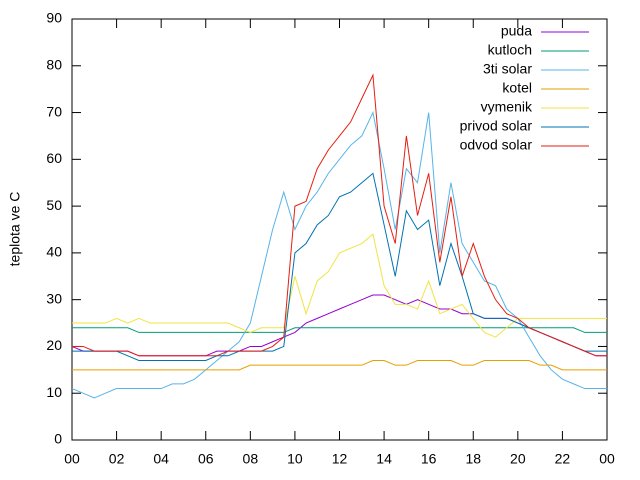 Image resolution: width=640 pixels, height=480 pixels. Describe the element at coordinates (54, 345) in the screenshot. I see `y-tick-label: 20` at that location.